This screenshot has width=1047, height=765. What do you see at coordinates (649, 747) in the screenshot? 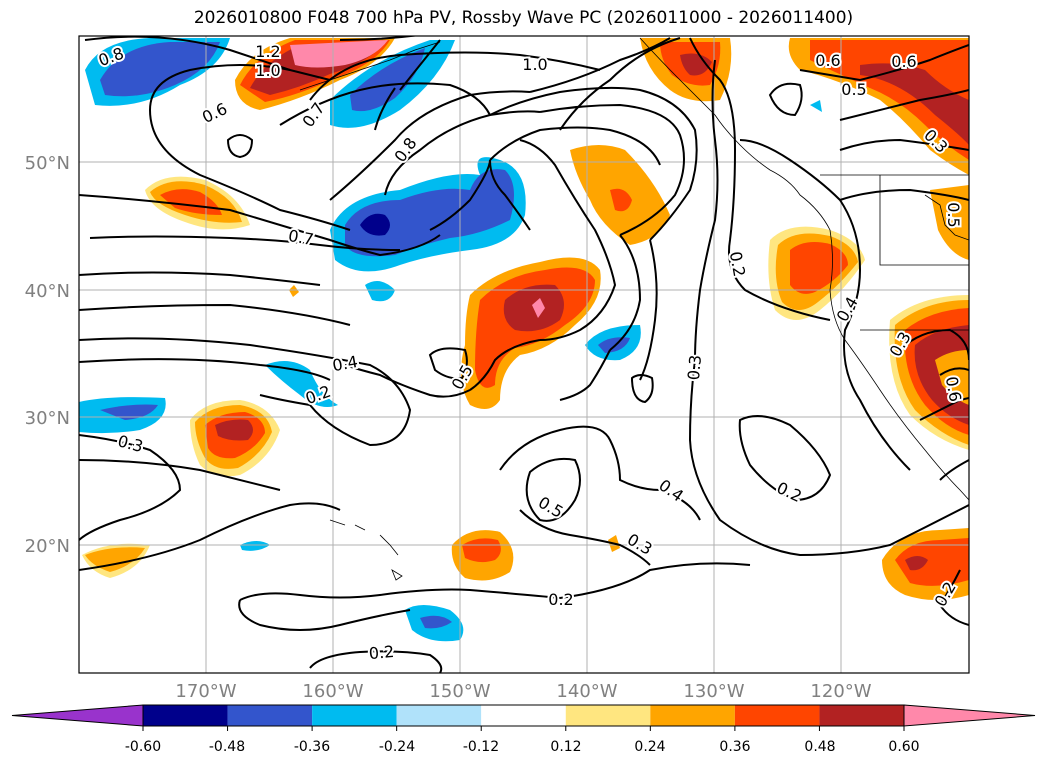
I see `colorbar-tick: 0.24` at bounding box center [649, 747].